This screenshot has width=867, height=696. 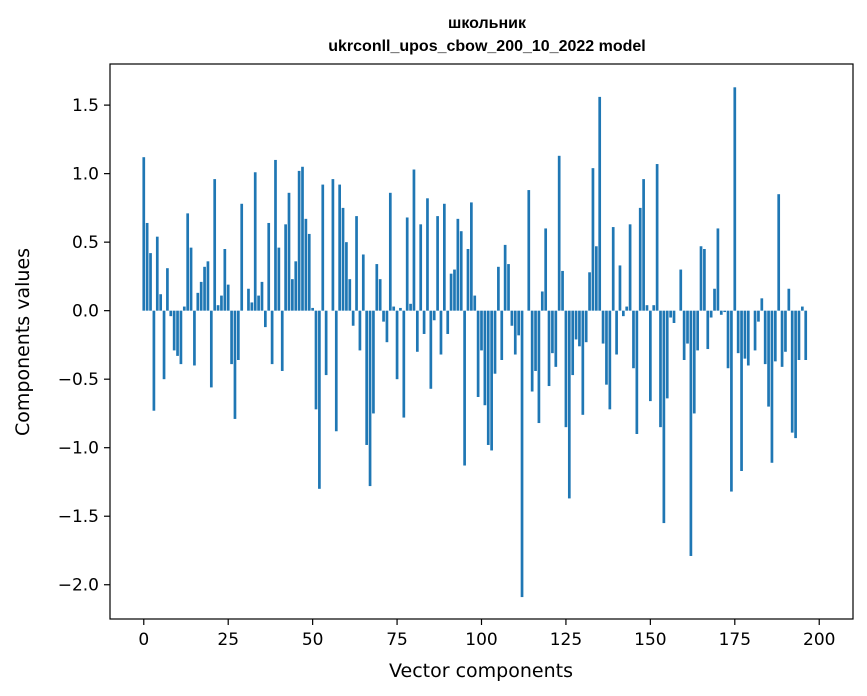 I want to click on y-tick-label: −1.0, so click(x=78, y=449).